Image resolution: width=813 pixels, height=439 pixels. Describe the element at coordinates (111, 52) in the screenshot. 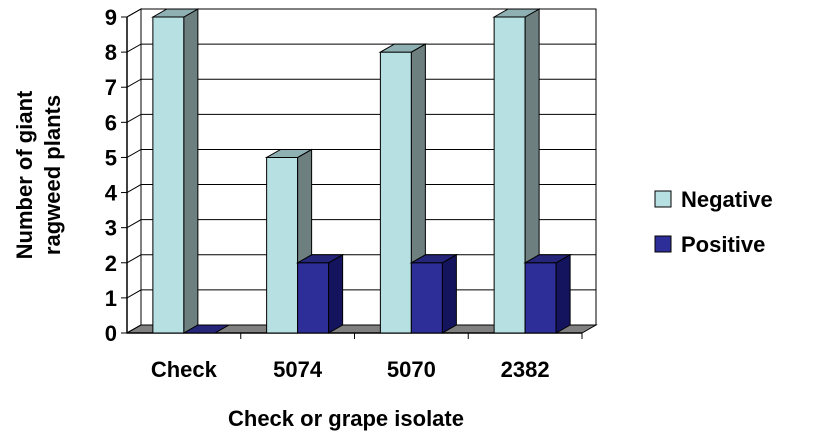

I see `y-tick-label: 8` at that location.